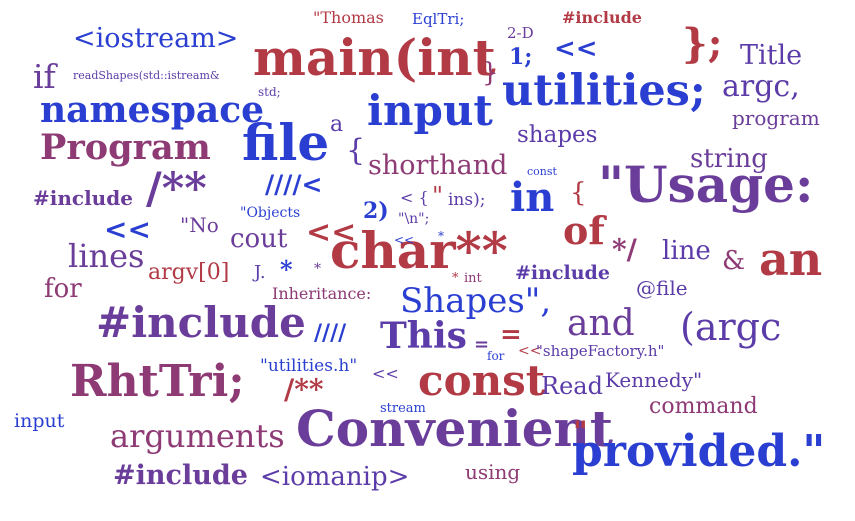 This screenshot has height=521, width=855. Describe the element at coordinates (201, 322) in the screenshot. I see `word-include-big: #include` at that location.